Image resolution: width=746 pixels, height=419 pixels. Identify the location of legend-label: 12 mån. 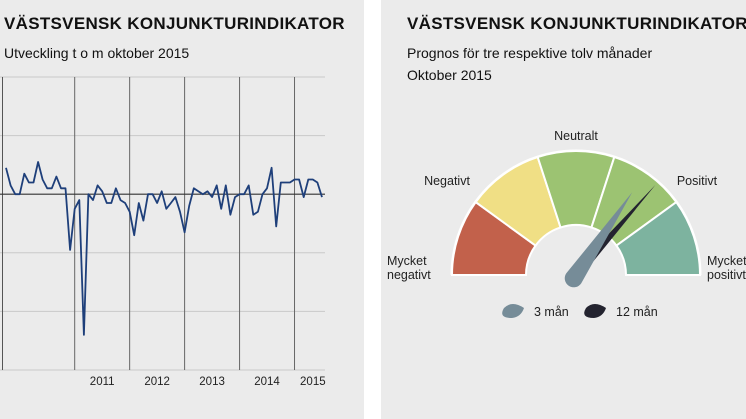
(637, 312).